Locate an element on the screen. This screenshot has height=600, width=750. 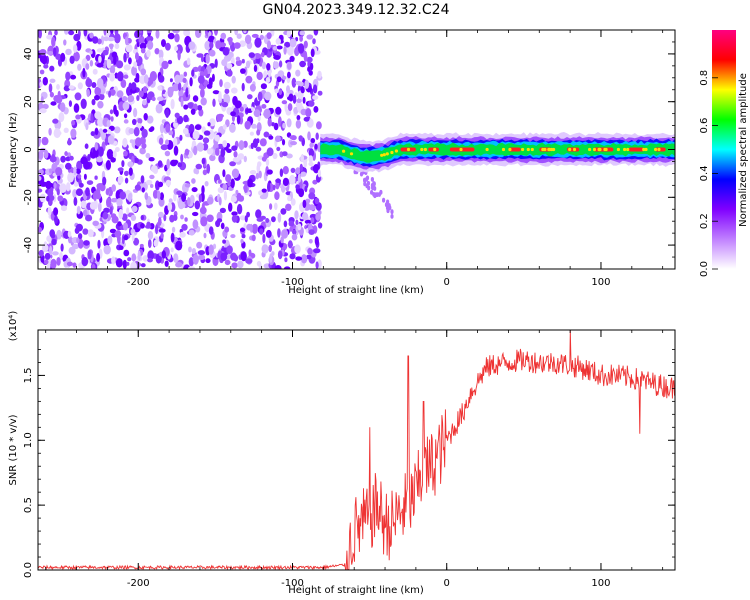
signal-band-core is located at coordinates (636, 149).